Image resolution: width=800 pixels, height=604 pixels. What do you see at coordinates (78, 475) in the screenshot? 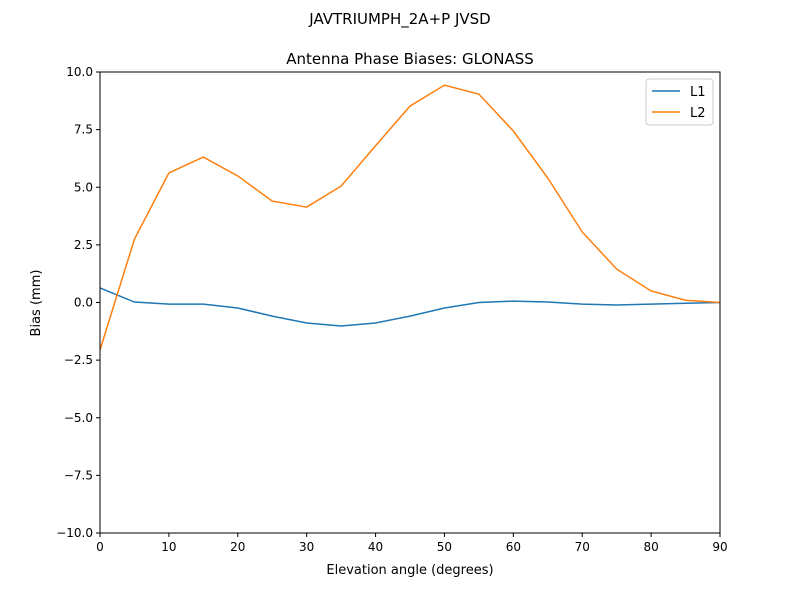
I see `y-tick-label: −7.5` at bounding box center [78, 475].